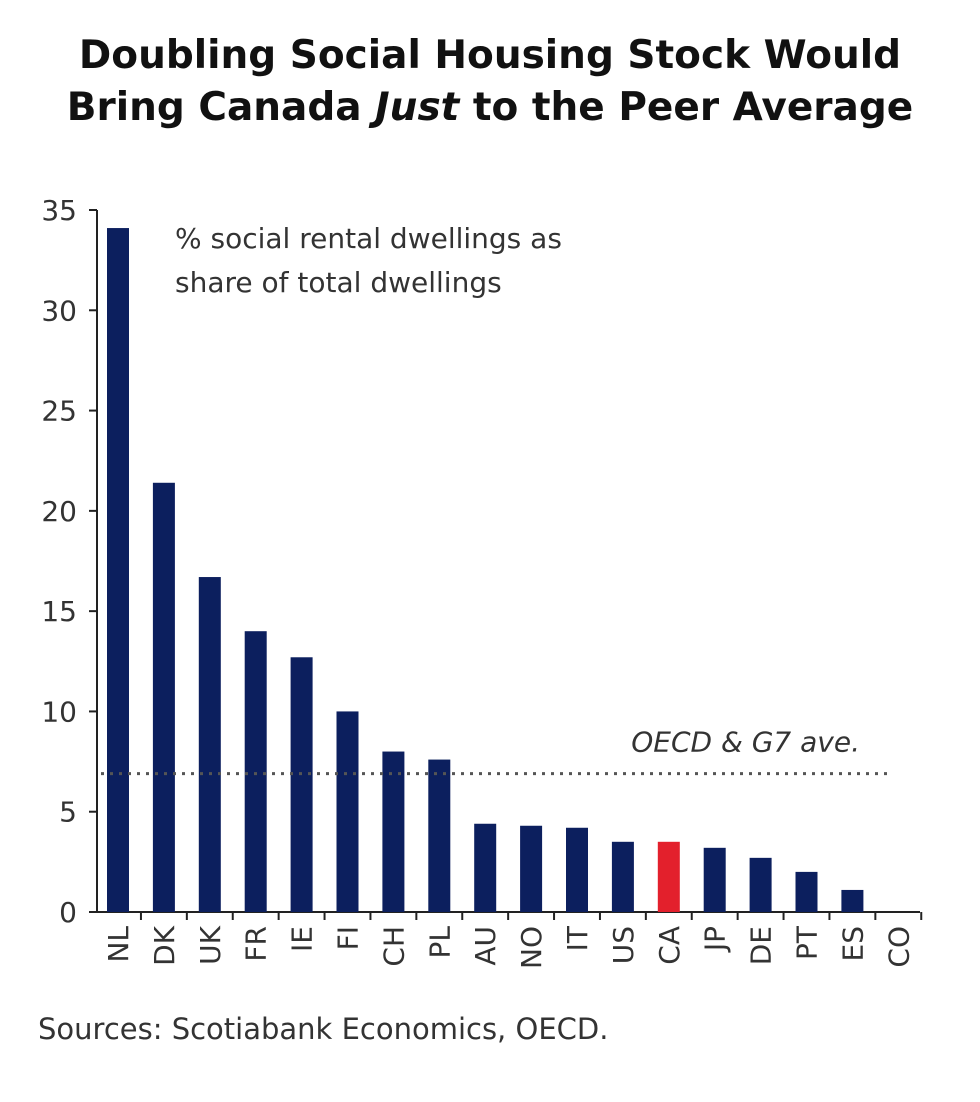 This screenshot has height=1102, width=980. What do you see at coordinates (668, 876) in the screenshot?
I see `bar-ca` at bounding box center [668, 876].